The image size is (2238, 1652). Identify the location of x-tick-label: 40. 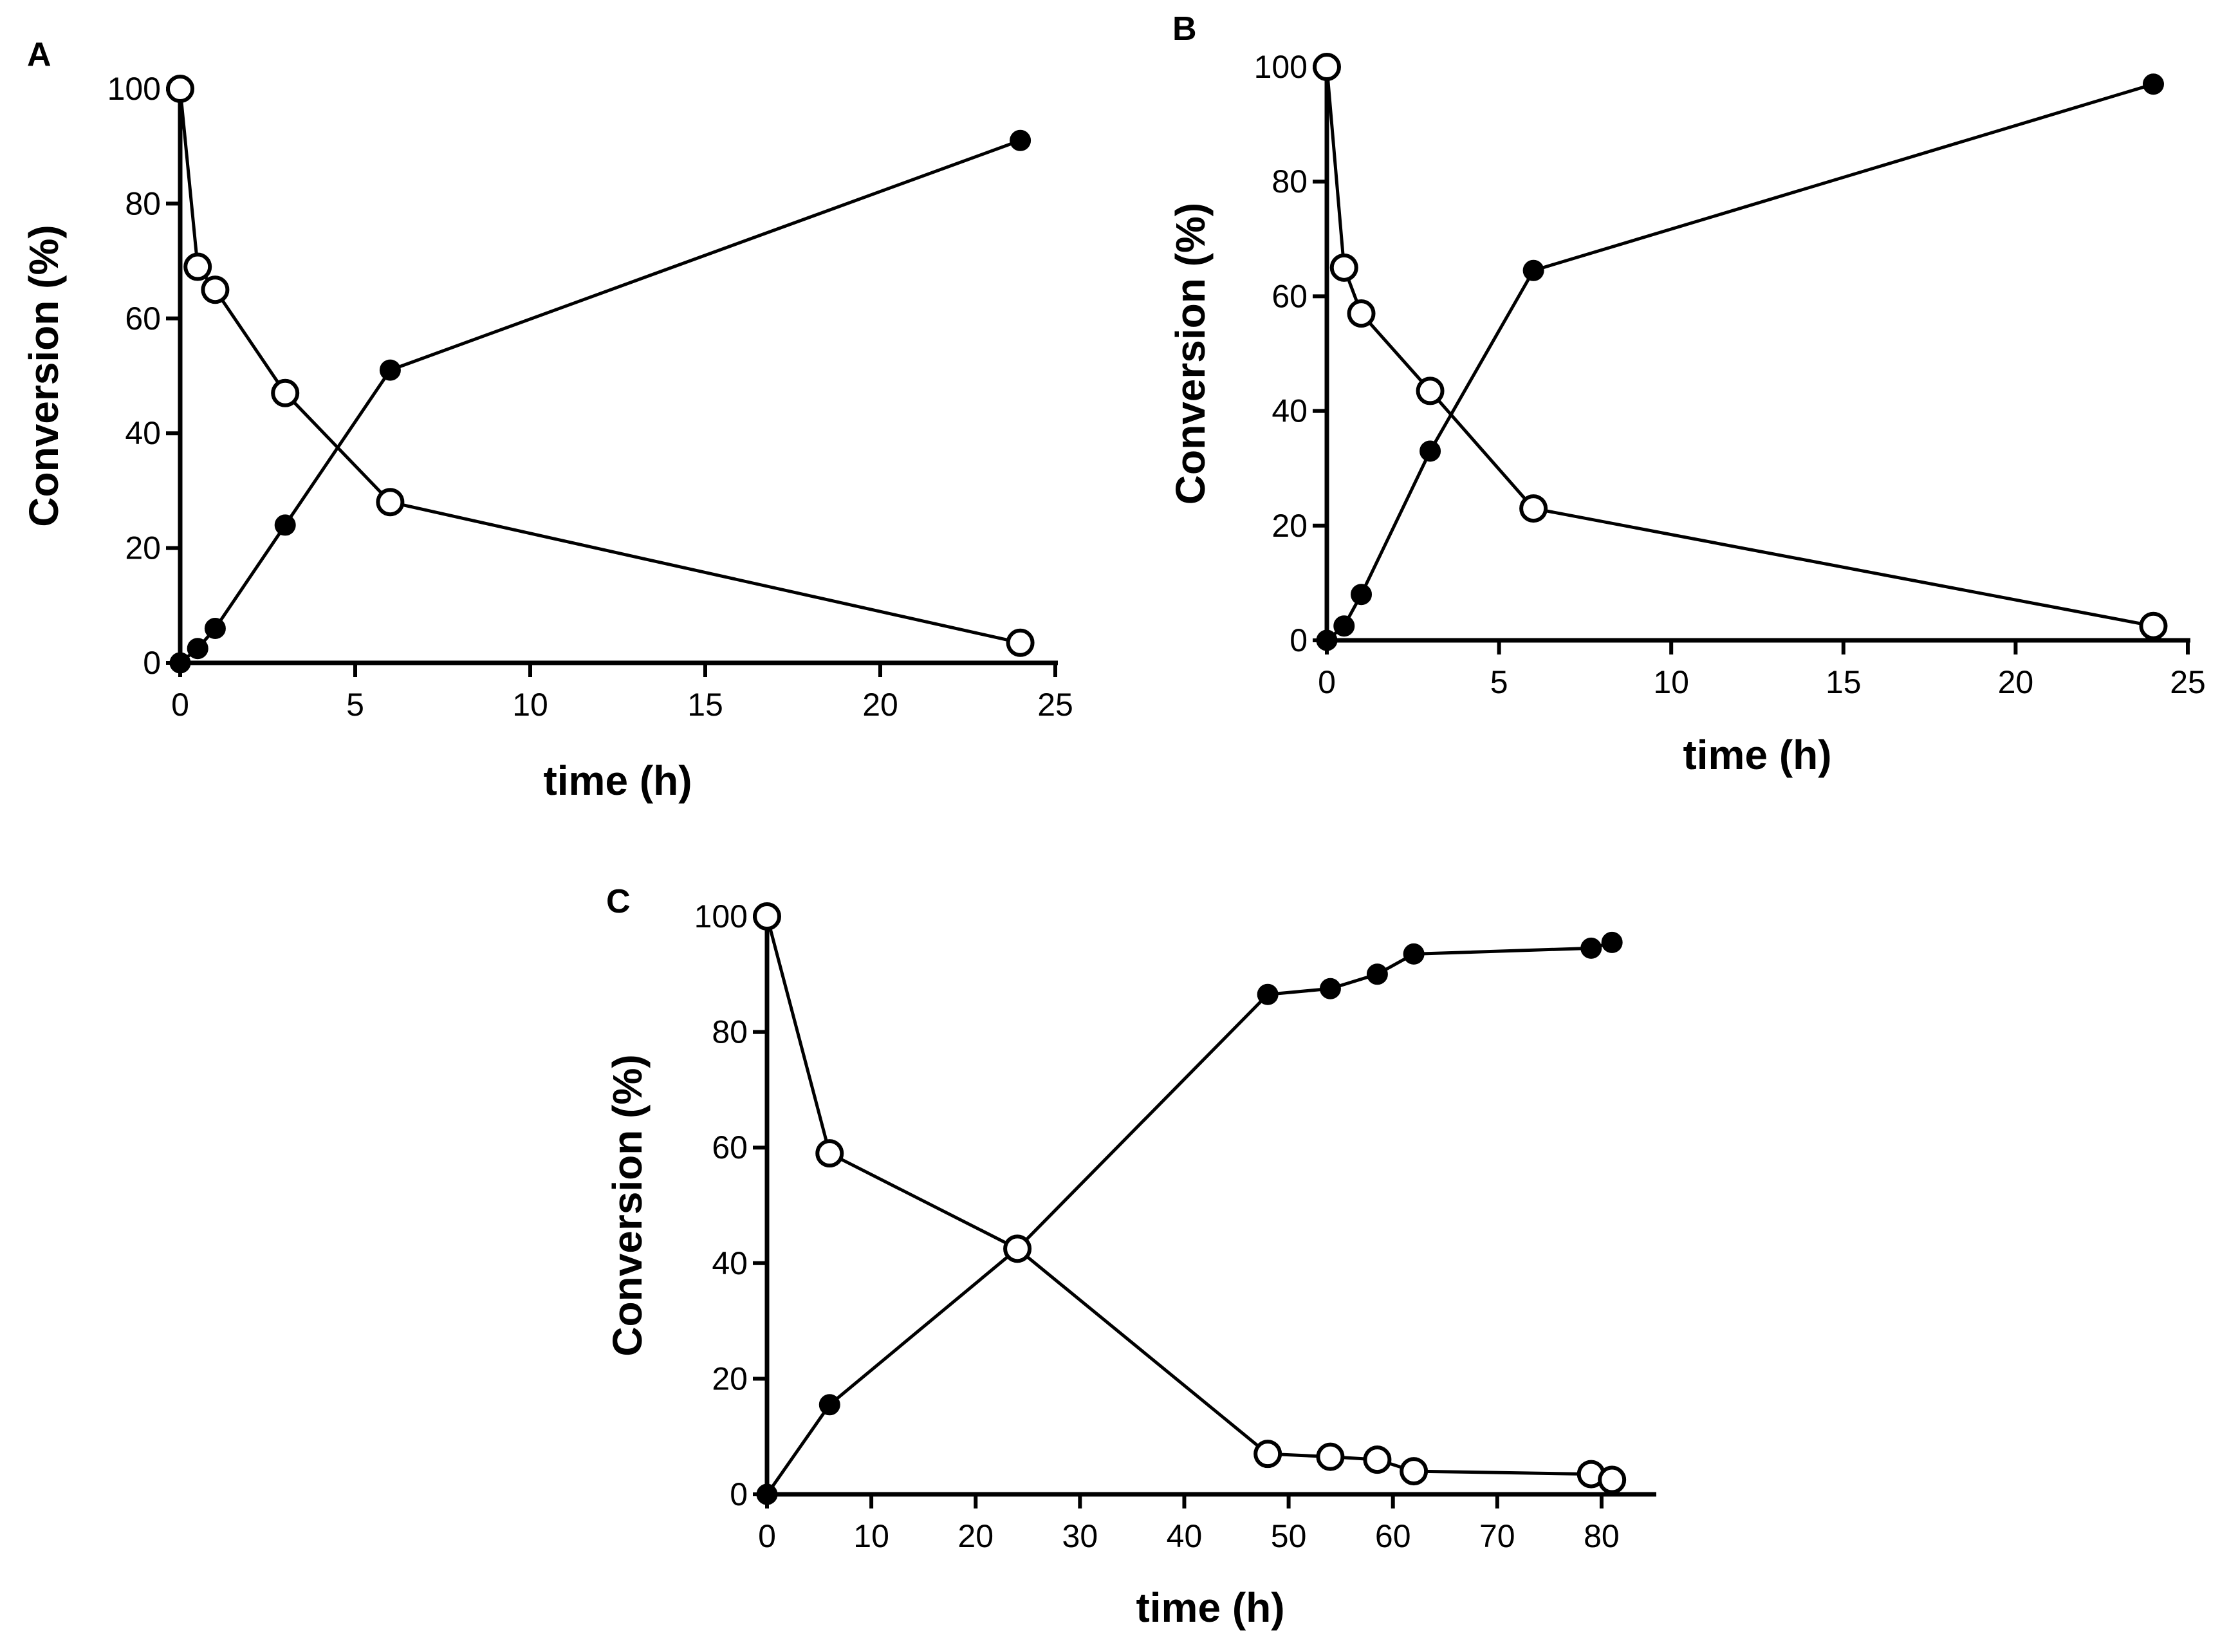
(1185, 1536).